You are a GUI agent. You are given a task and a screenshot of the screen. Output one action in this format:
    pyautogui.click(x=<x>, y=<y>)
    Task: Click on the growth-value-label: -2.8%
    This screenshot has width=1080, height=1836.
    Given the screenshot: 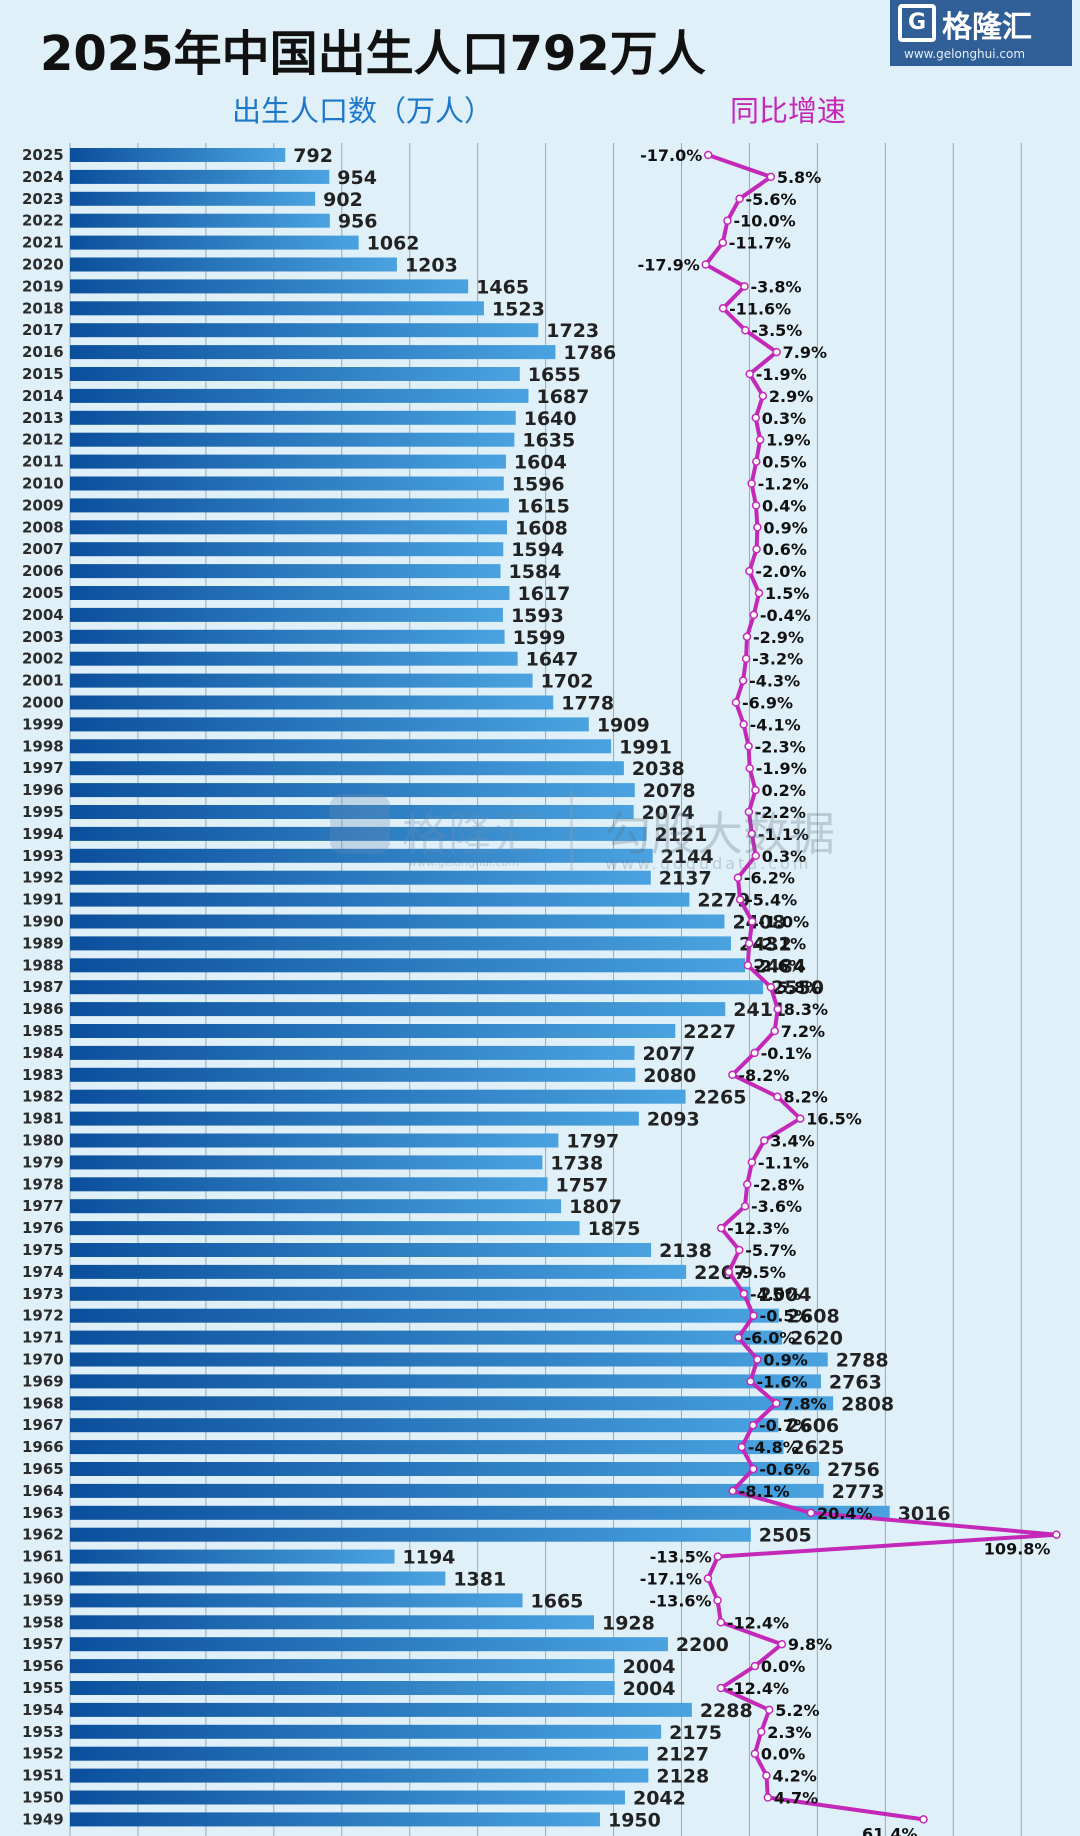 What is the action you would take?
    pyautogui.click(x=778, y=1184)
    